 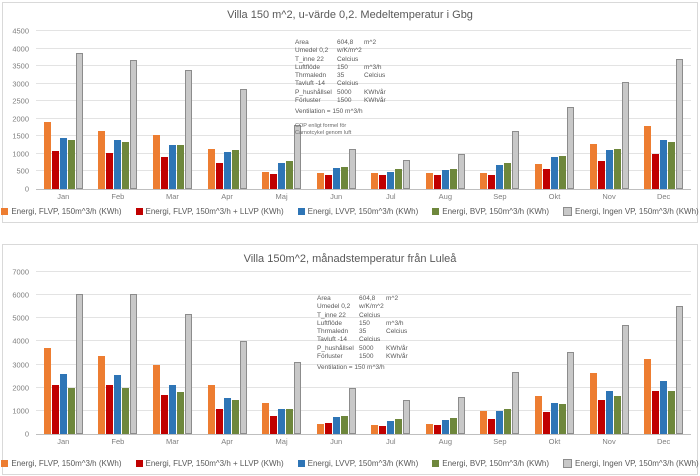 What do you see at coordinates (382, 324) in the screenshot?
I see `annotation-row: Luftflöde 150 m^3/h` at bounding box center [382, 324].